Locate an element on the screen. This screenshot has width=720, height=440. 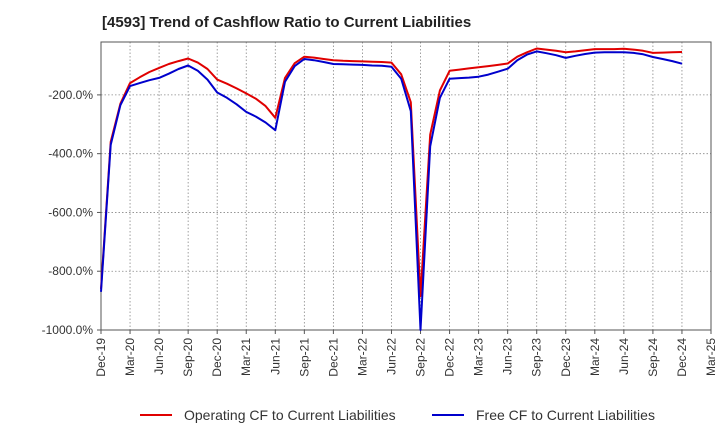
x-tick-label: Mar-20 is located at coordinates (130, 357).